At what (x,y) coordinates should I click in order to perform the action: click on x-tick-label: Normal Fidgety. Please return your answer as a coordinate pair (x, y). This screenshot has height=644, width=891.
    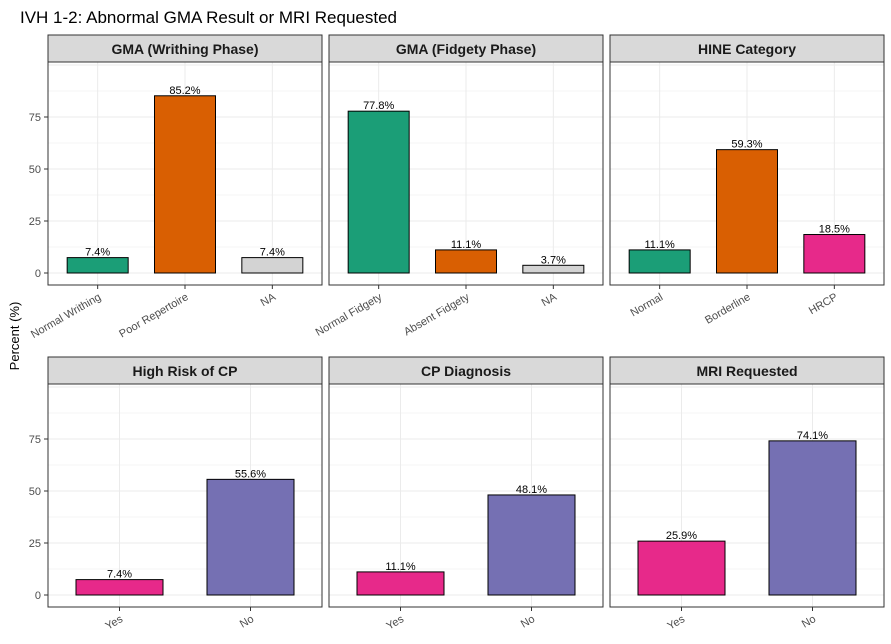
    Looking at the image, I should click on (349, 315).